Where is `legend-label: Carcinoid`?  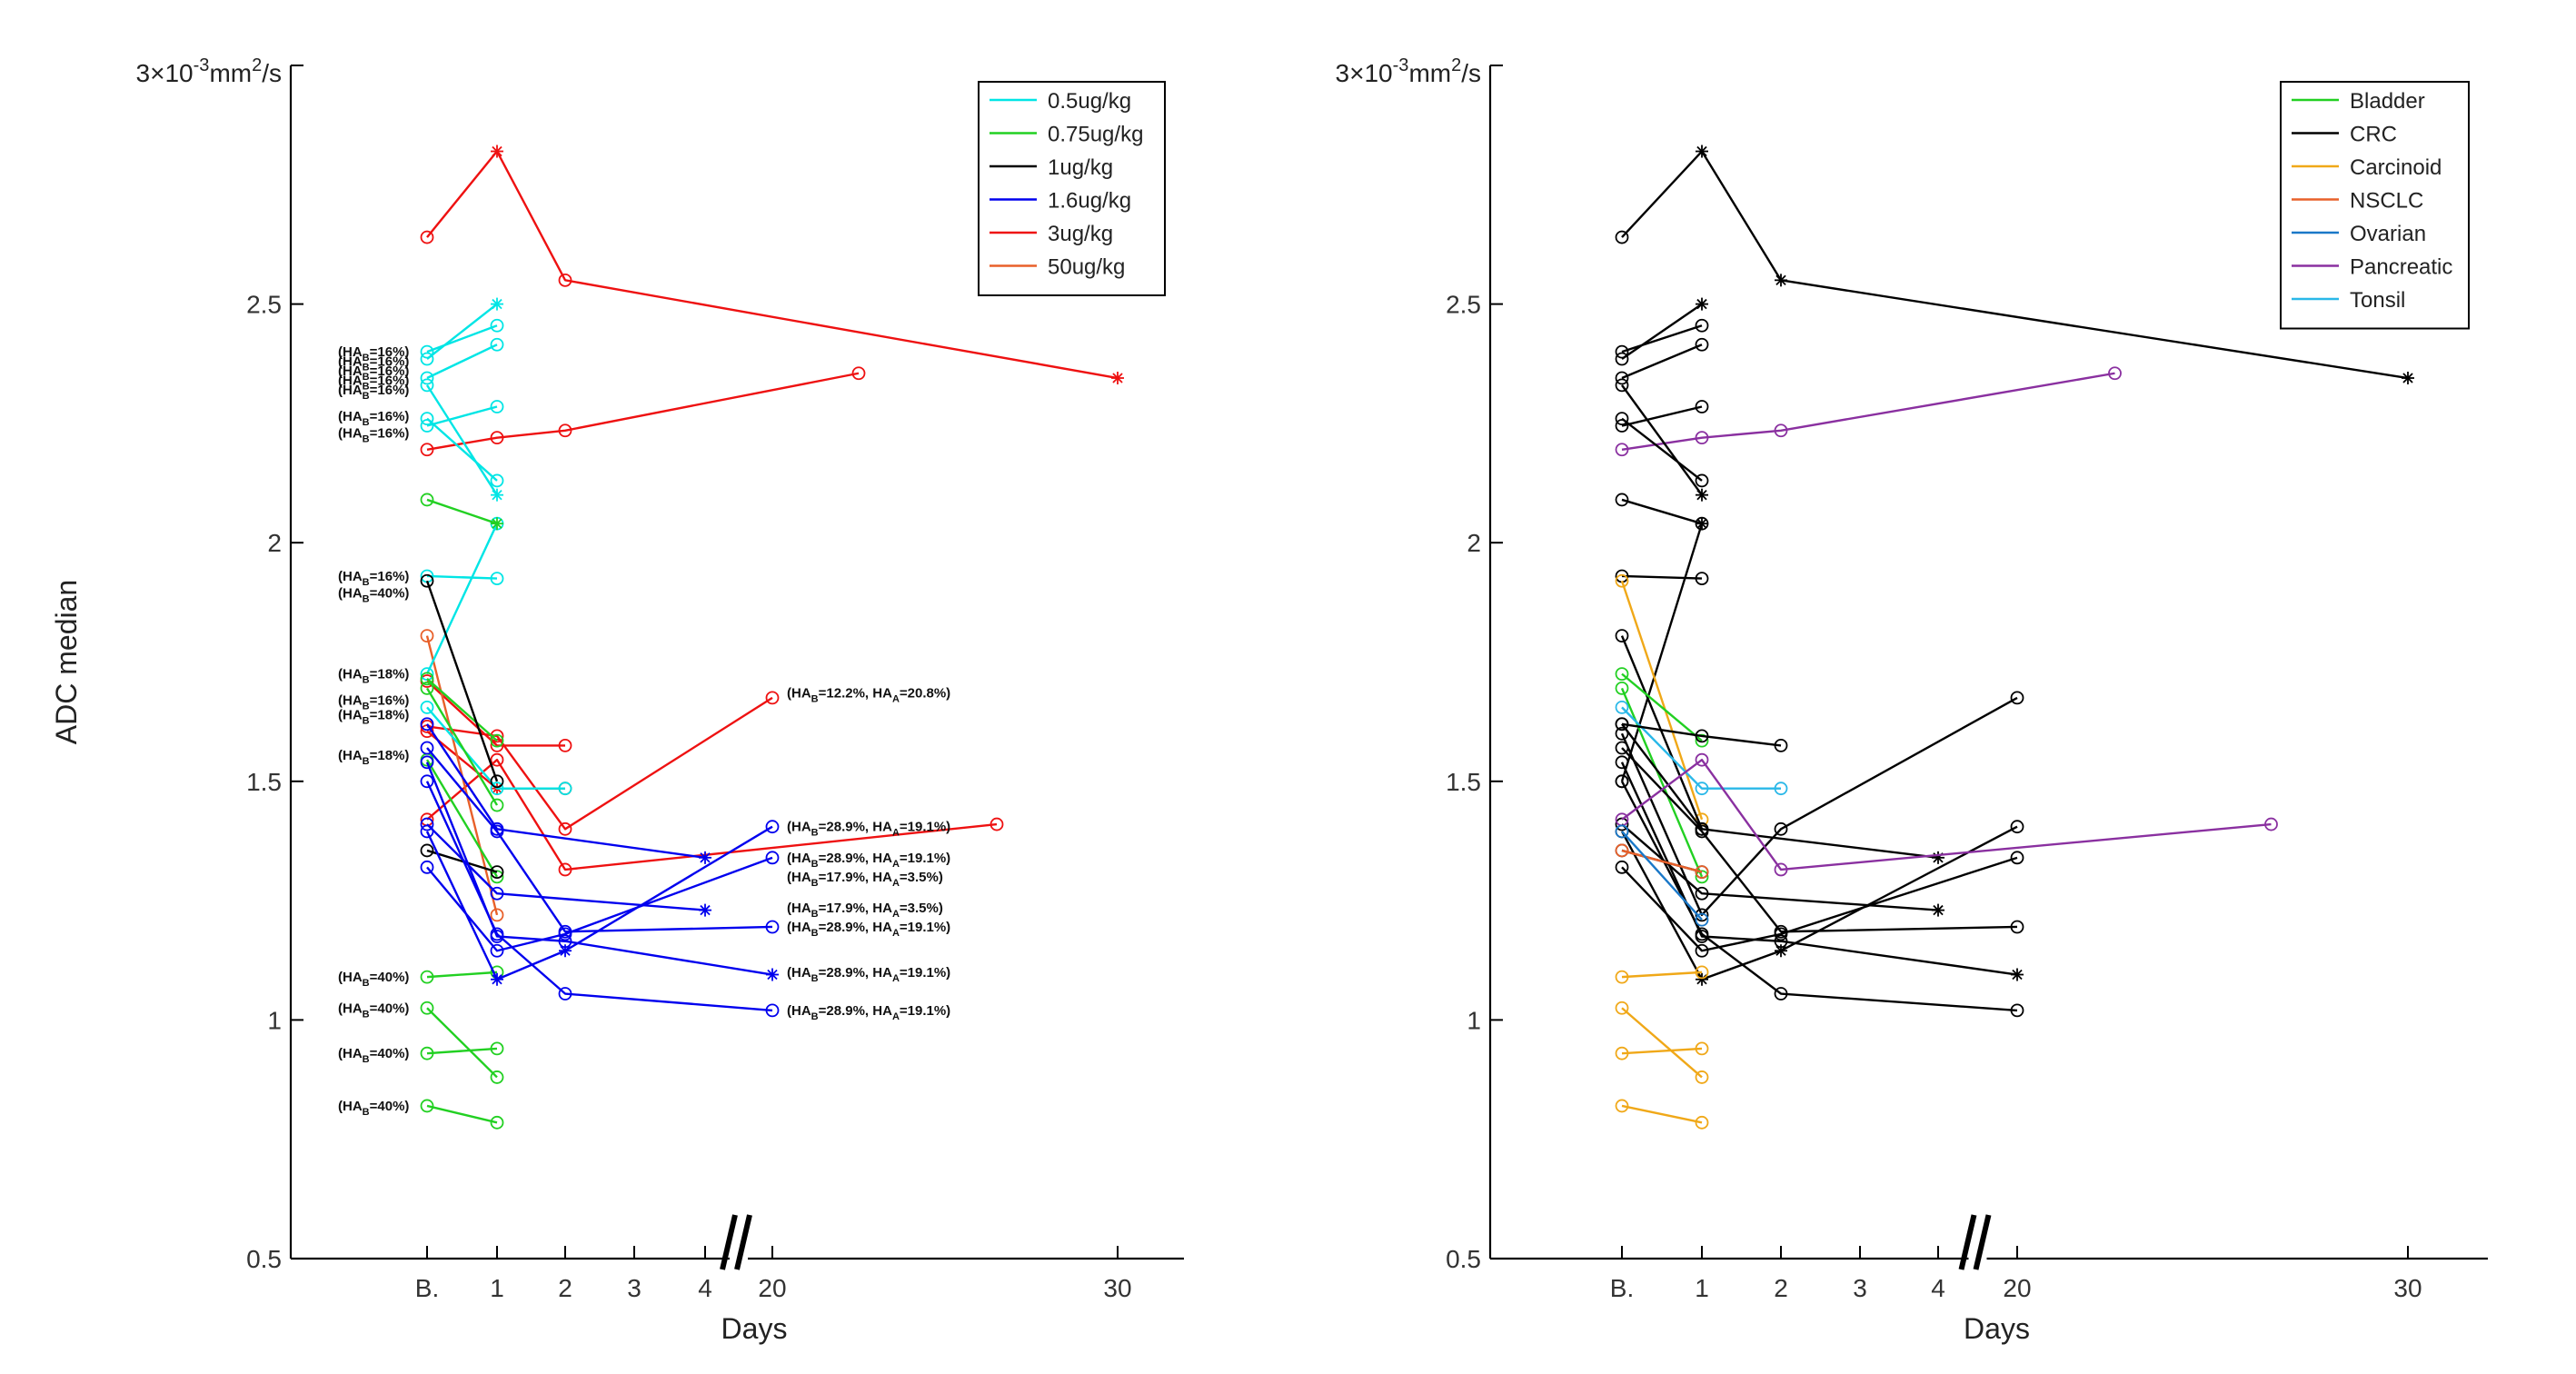 legend-label: Carcinoid is located at coordinates (2396, 167).